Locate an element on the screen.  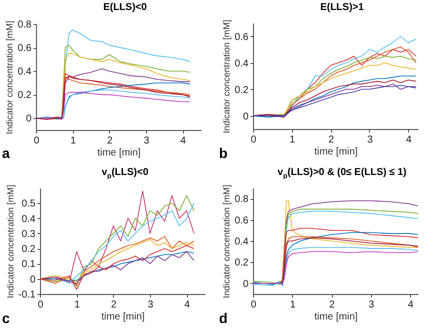
text: d is located at coordinates (223, 318).